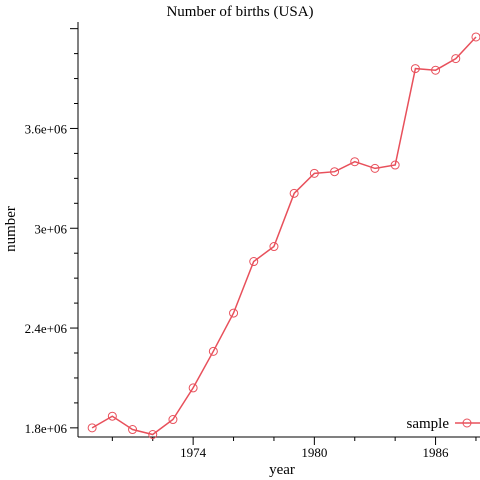  Describe the element at coordinates (282, 470) in the screenshot. I see `x-axis-label: year` at that location.